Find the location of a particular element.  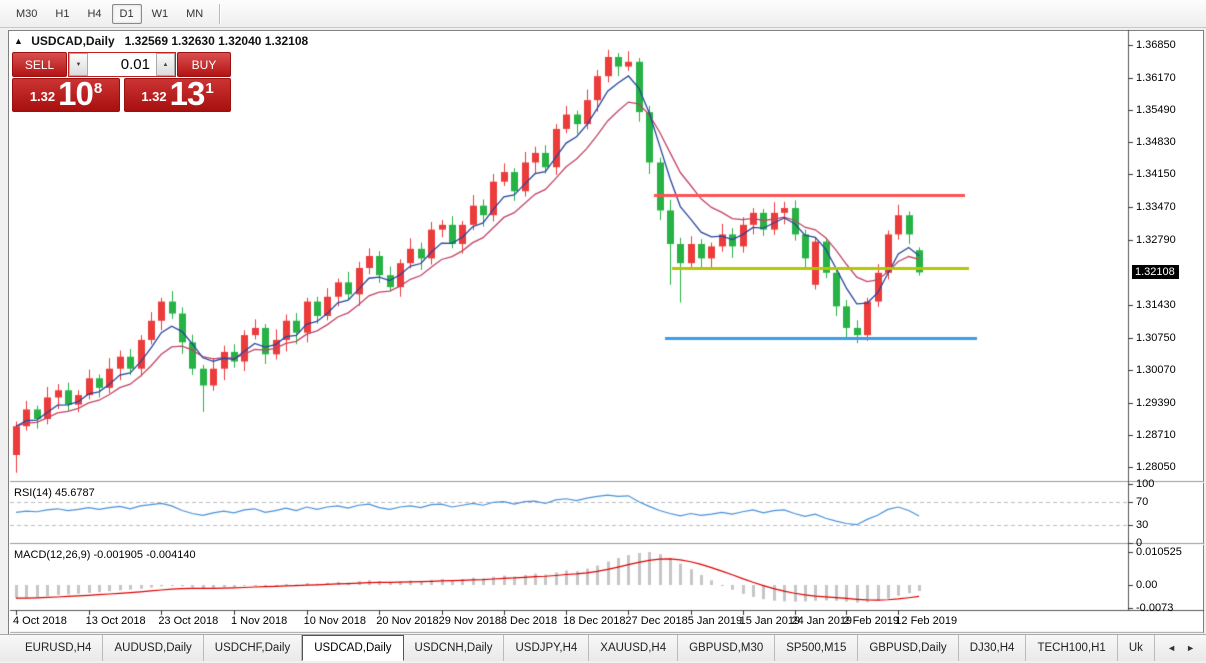

chart-title-ohlc: 1.32569 1.32630 1.32040 1.32108 is located at coordinates (216, 41).